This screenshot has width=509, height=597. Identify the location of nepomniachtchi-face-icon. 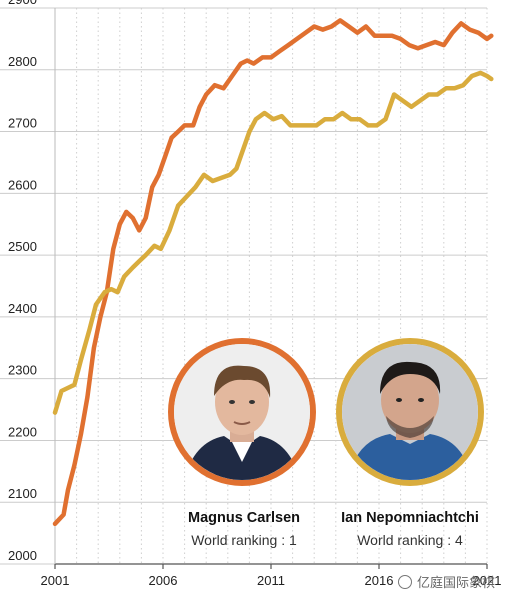
(410, 412).